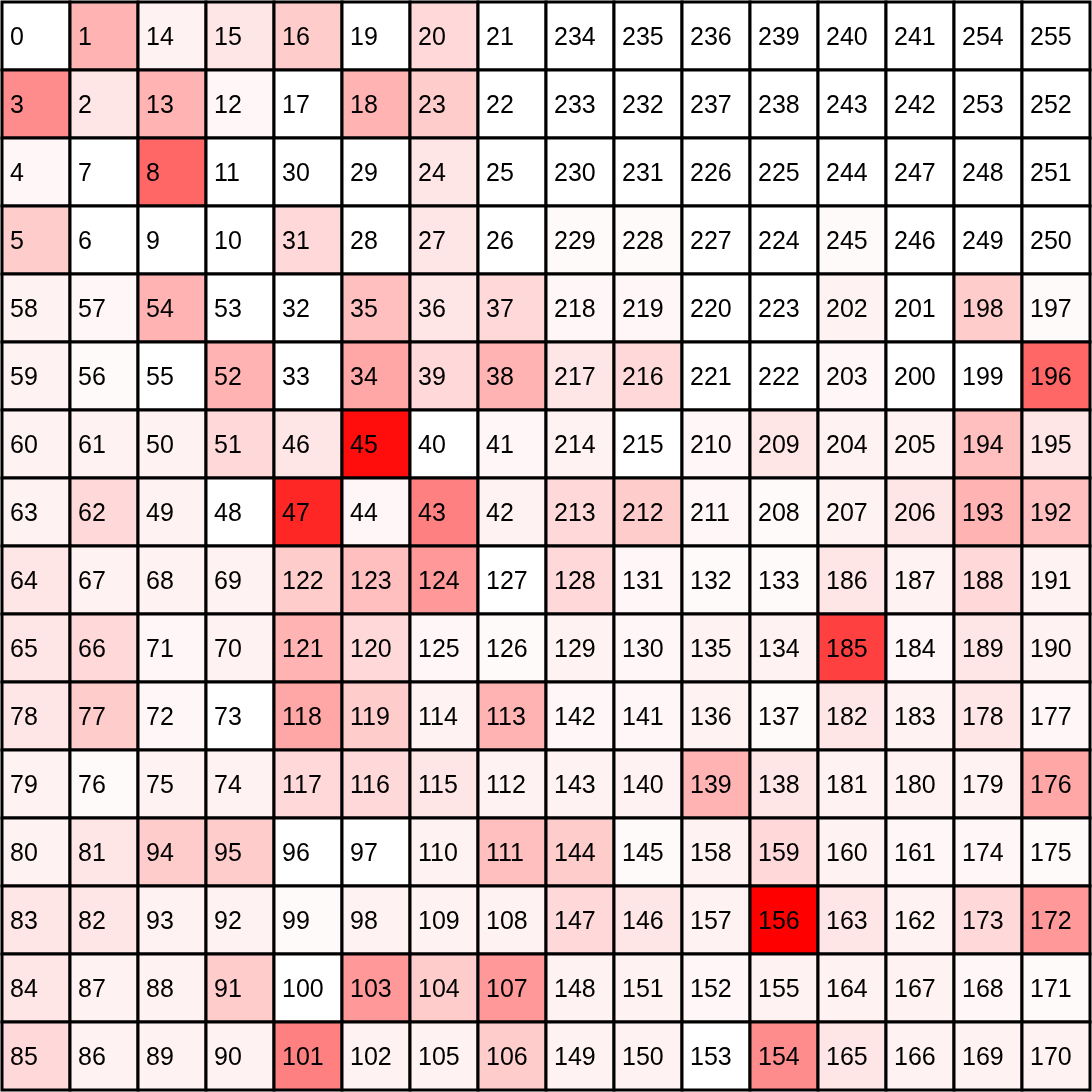 The width and height of the screenshot is (1092, 1092). I want to click on data-label: 3, so click(17, 104).